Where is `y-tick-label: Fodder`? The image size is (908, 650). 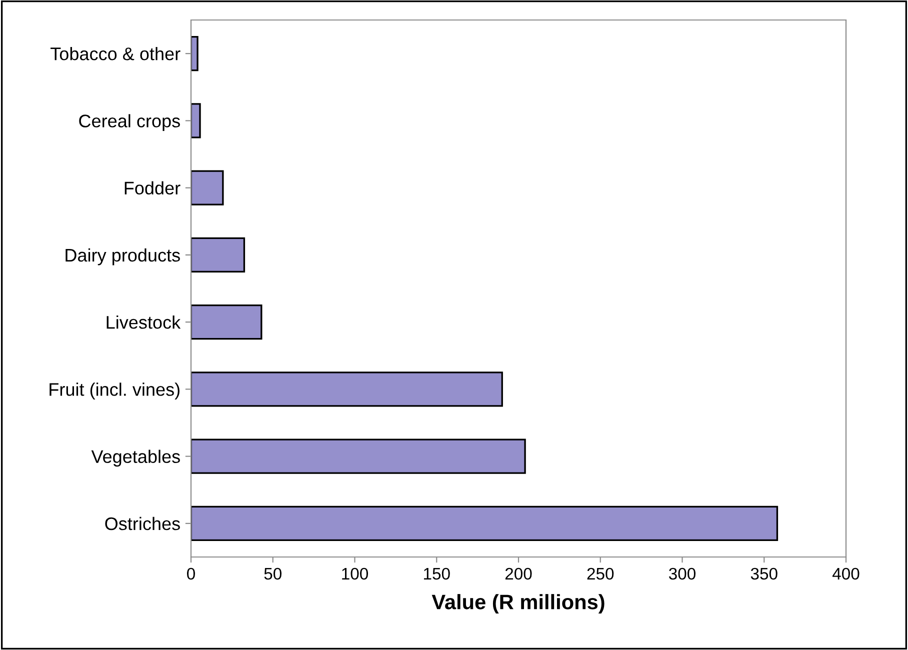
y-tick-label: Fodder is located at coordinates (152, 188).